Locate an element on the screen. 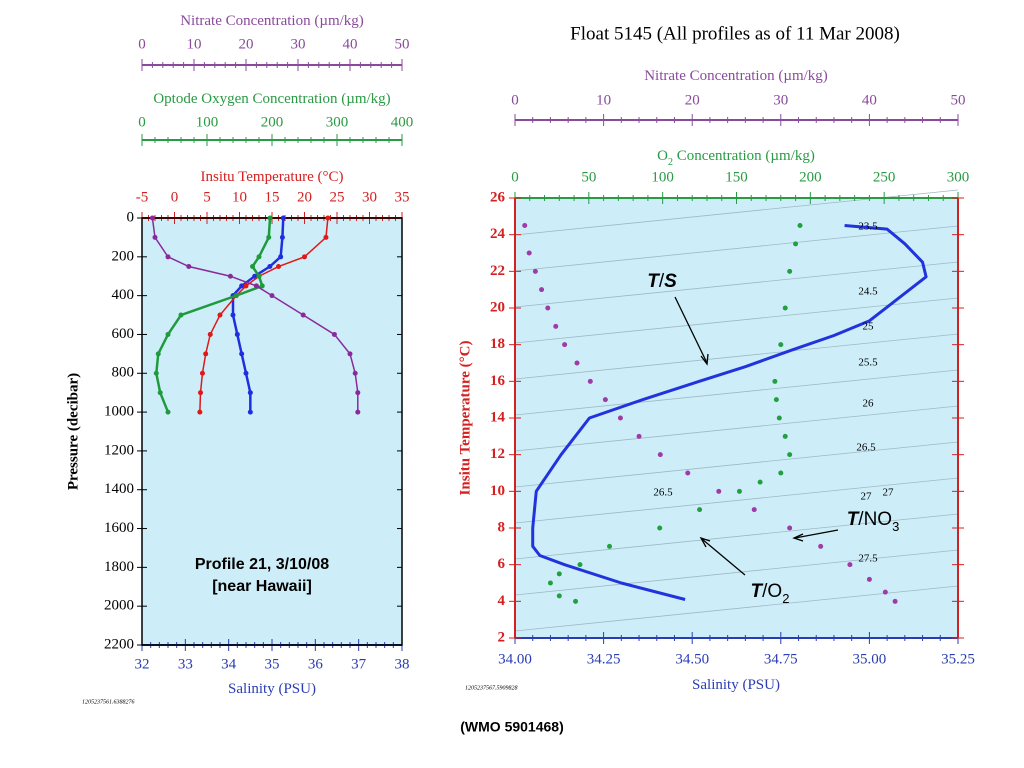  tick-label: 34.25 is located at coordinates (604, 659).